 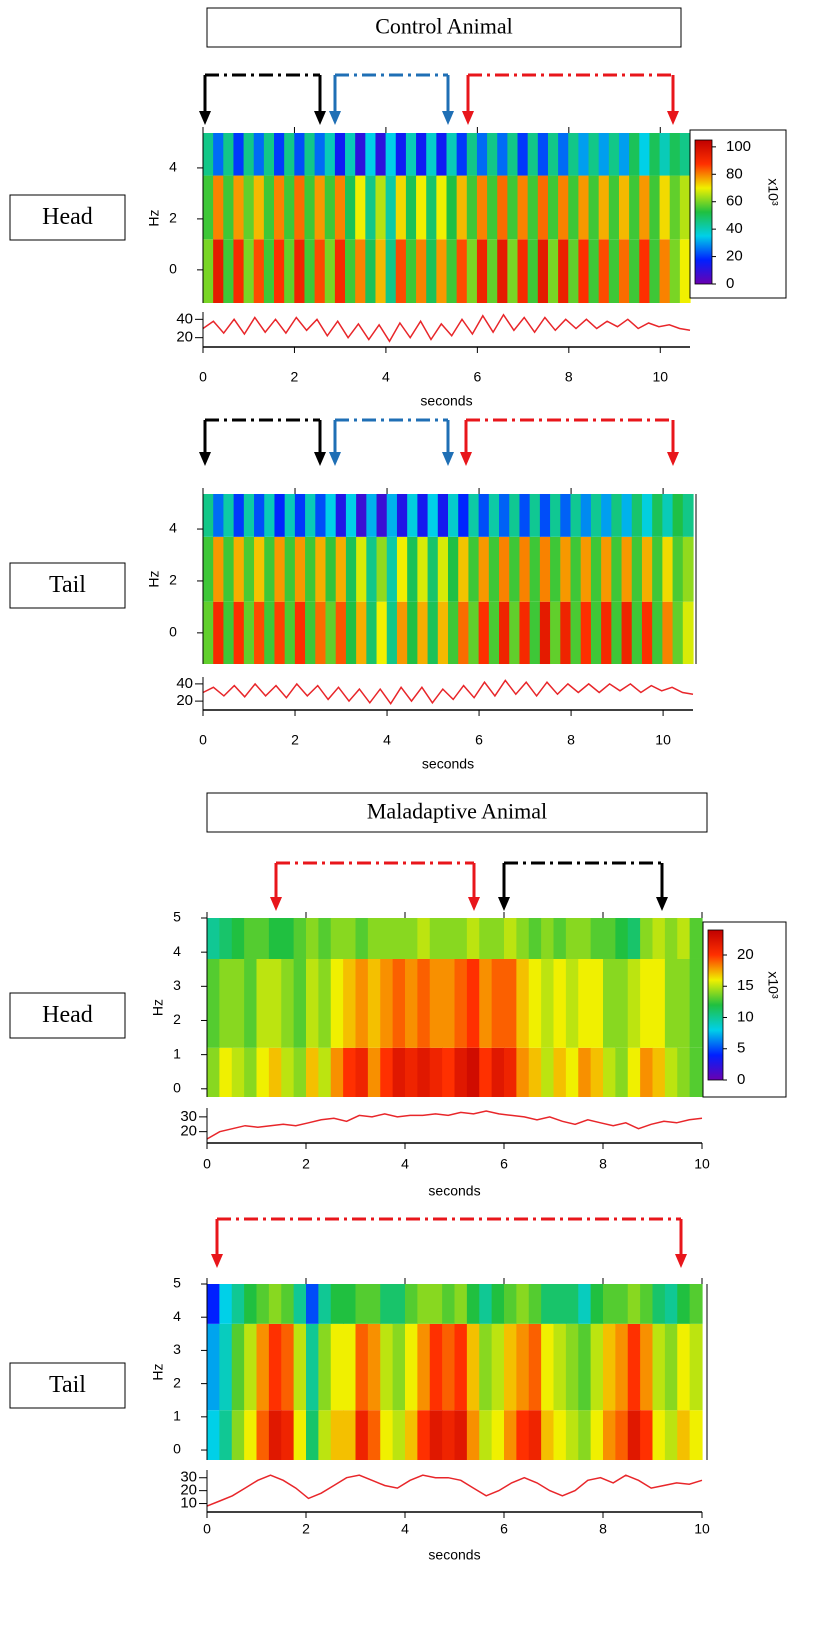 I want to click on x-tick-label: 0, so click(x=203, y=377).